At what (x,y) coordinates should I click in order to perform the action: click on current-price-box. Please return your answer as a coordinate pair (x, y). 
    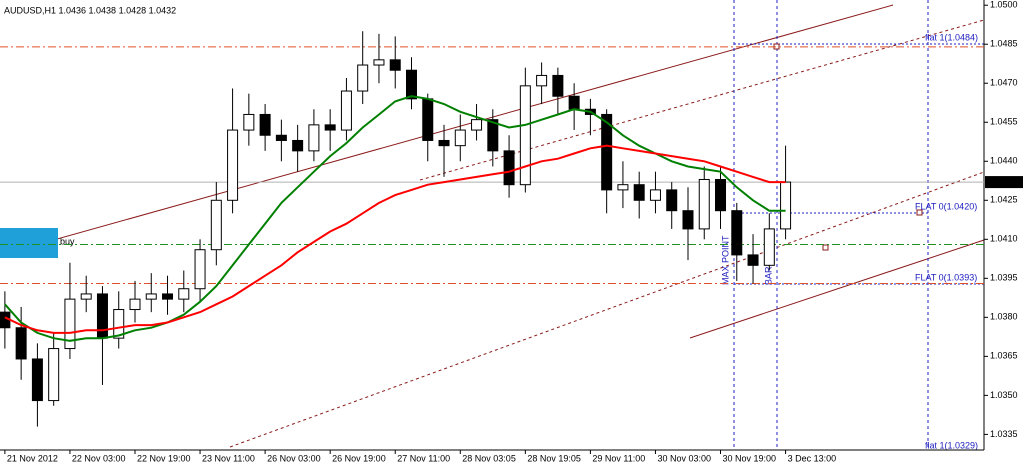
    Looking at the image, I should click on (1004, 182).